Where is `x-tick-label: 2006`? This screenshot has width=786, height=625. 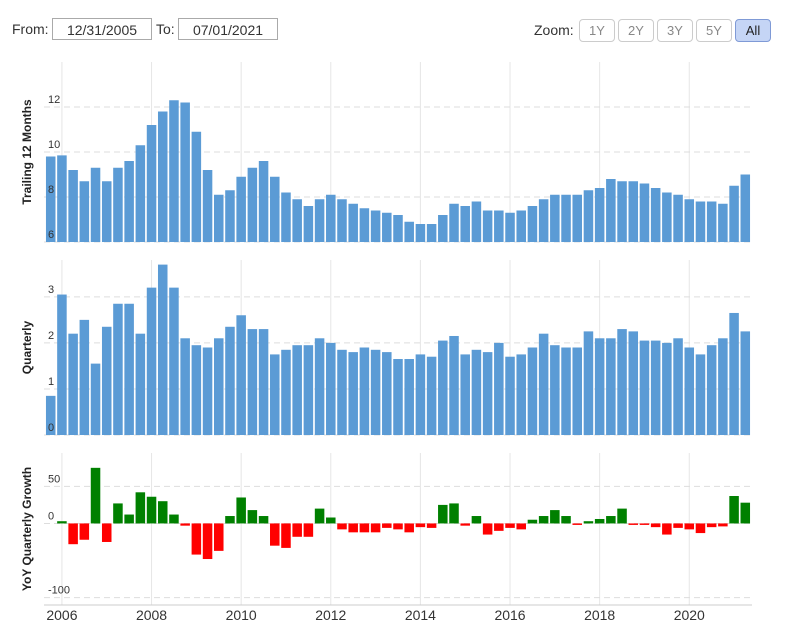 x-tick-label: 2006 is located at coordinates (61, 615).